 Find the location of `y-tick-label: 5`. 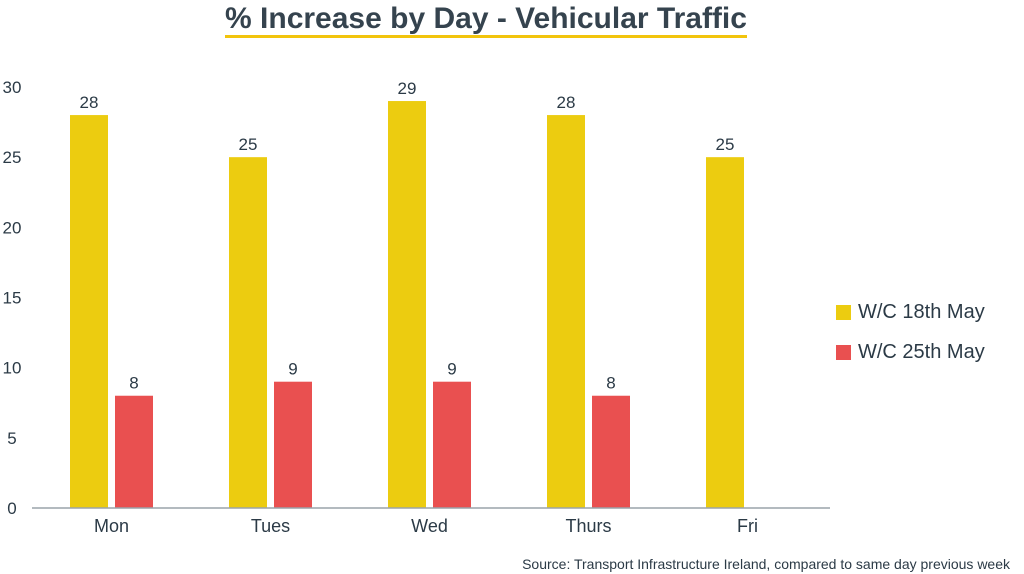

y-tick-label: 5 is located at coordinates (11, 438).